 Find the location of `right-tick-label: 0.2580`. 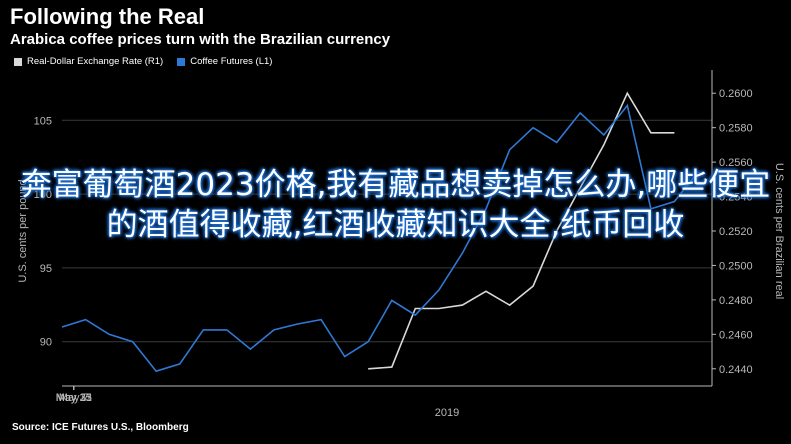

right-tick-label: 0.2580 is located at coordinates (736, 129).